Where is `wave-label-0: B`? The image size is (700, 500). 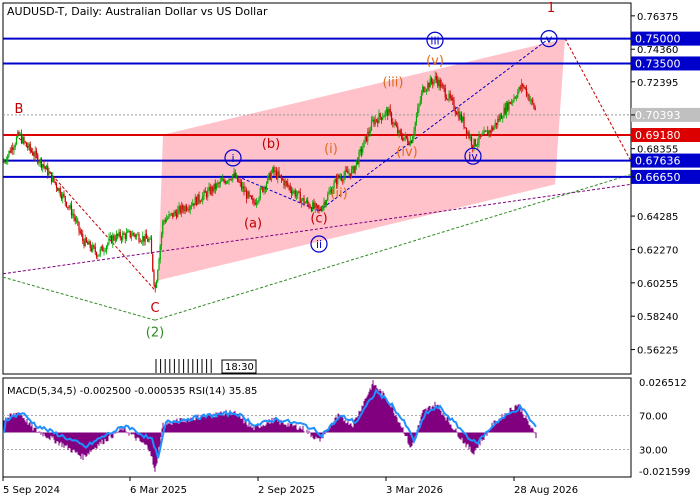
wave-label-0: B is located at coordinates (19, 109).